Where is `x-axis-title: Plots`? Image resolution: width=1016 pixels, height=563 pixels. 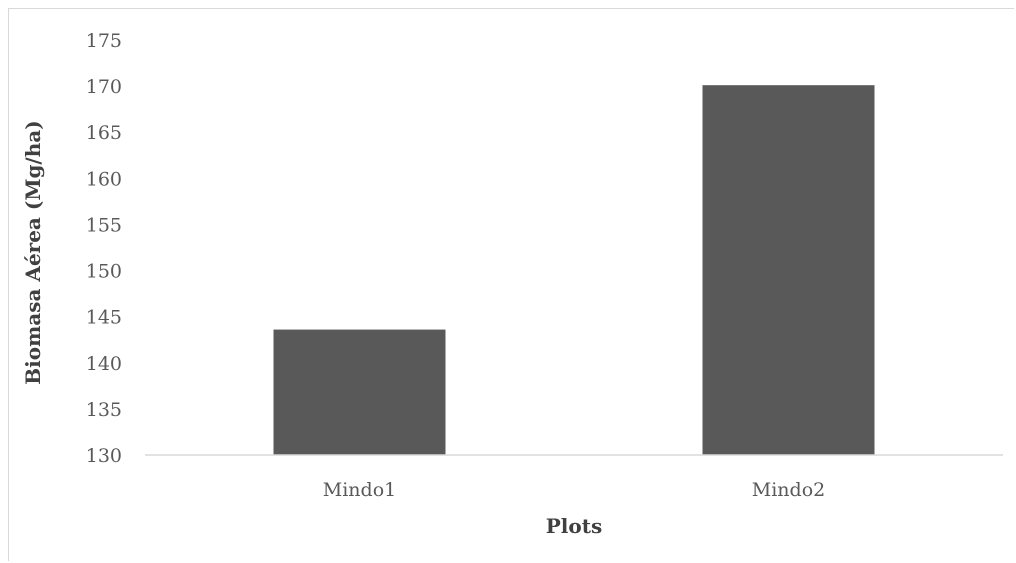
x-axis-title: Plots is located at coordinates (574, 526).